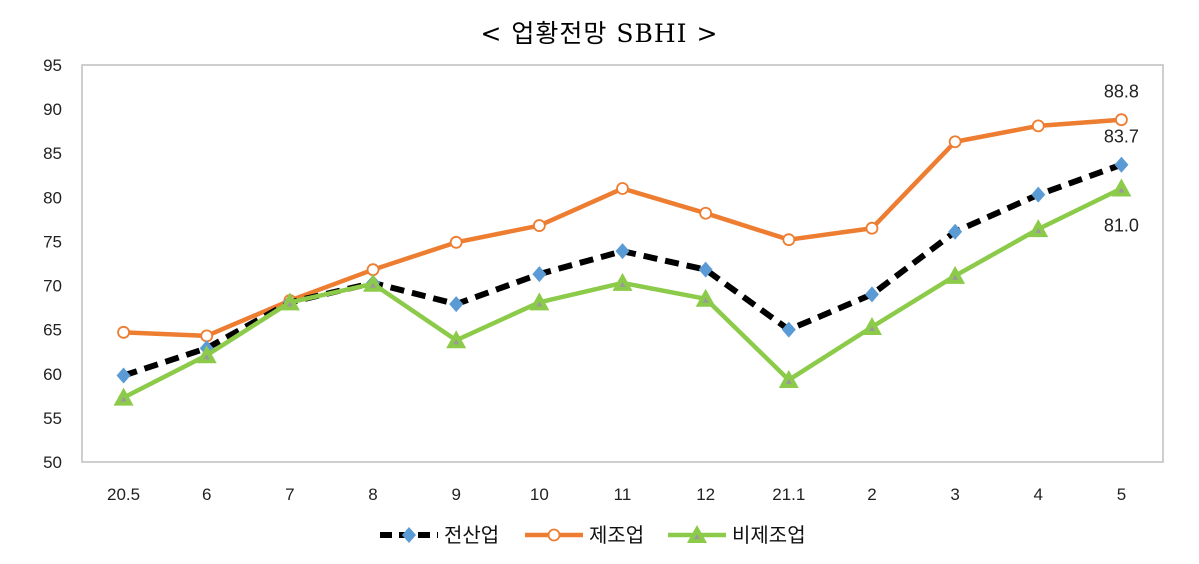 The width and height of the screenshot is (1199, 564). What do you see at coordinates (123, 494) in the screenshot?
I see `x-tick-label: 20.5` at bounding box center [123, 494].